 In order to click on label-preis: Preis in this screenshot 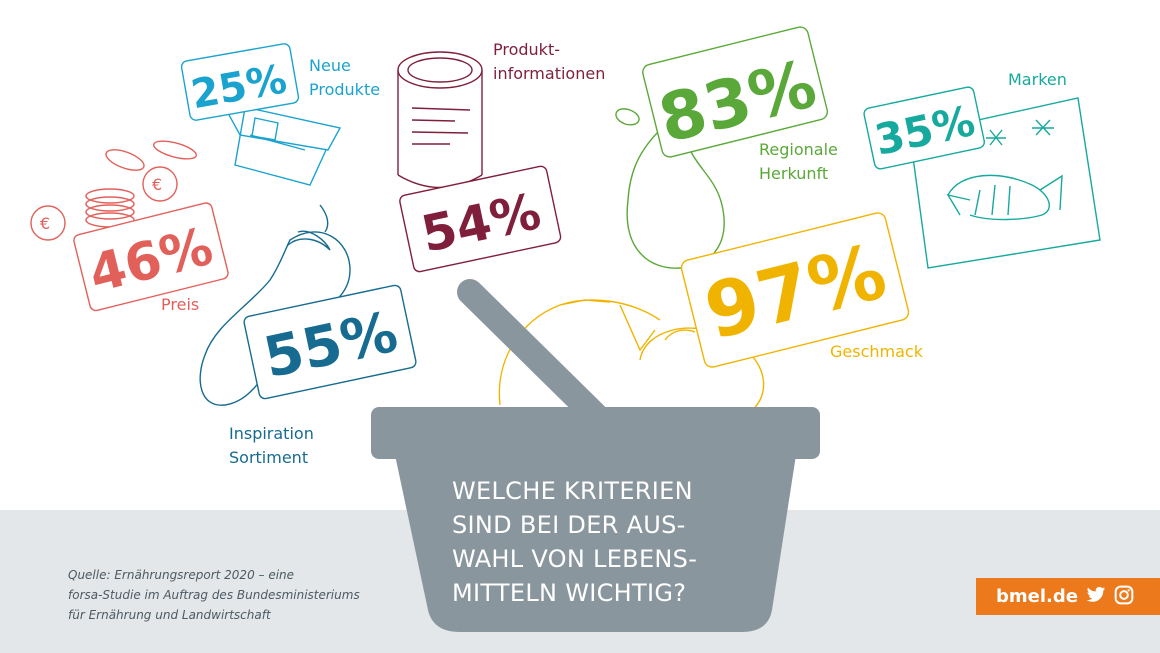, I will do `click(180, 304)`.